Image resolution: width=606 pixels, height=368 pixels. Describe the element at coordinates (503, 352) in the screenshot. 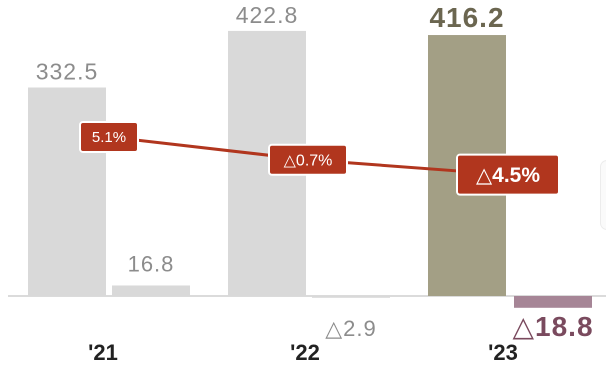

I see `x-tick-label-2: '23` at that location.